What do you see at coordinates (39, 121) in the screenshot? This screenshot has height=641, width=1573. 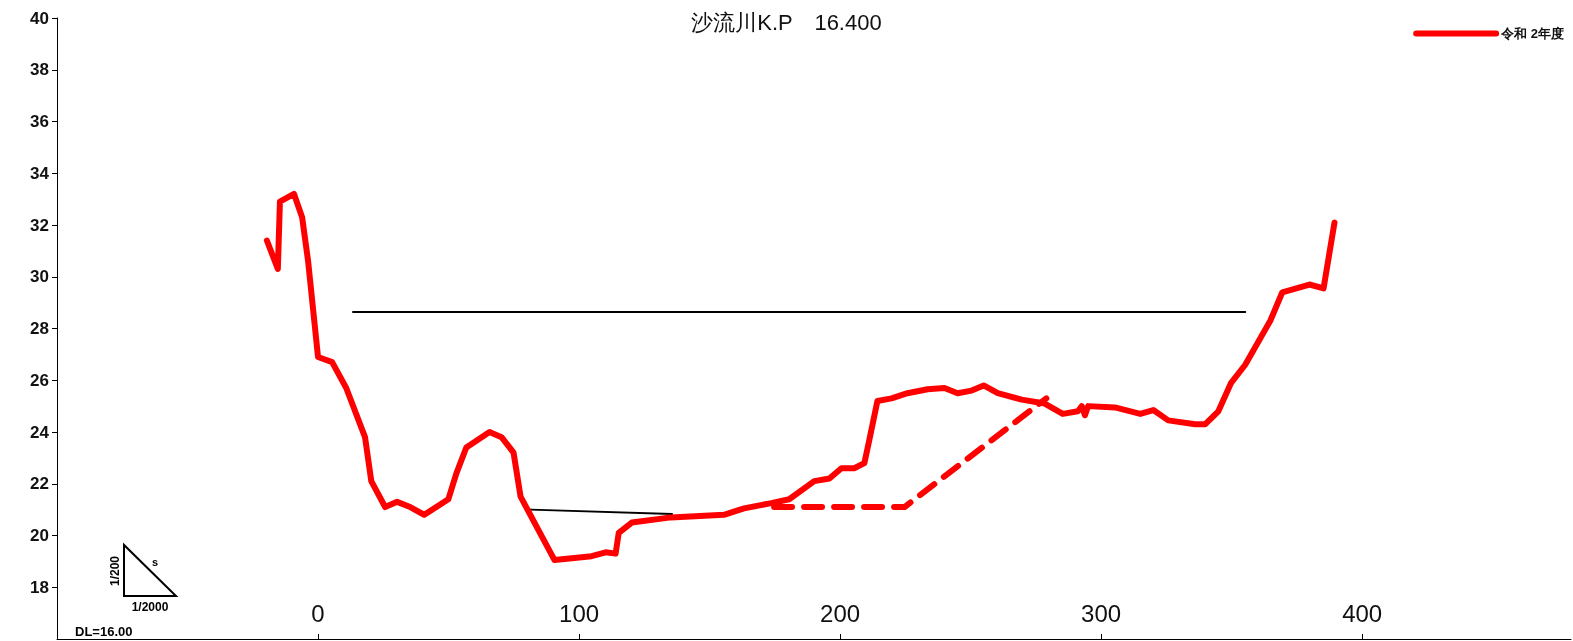 I see `y-tick-label: 36` at bounding box center [39, 121].